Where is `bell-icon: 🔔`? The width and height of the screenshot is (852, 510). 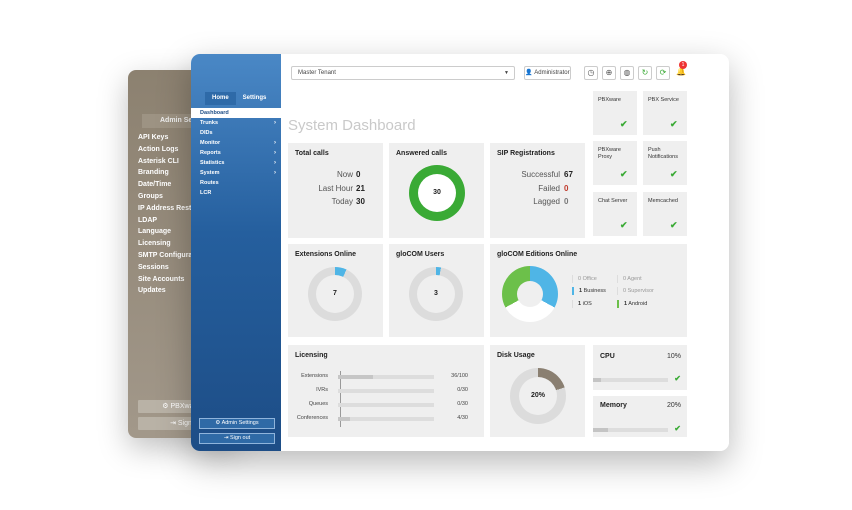
bell-icon: 🔔 is located at coordinates (681, 71).